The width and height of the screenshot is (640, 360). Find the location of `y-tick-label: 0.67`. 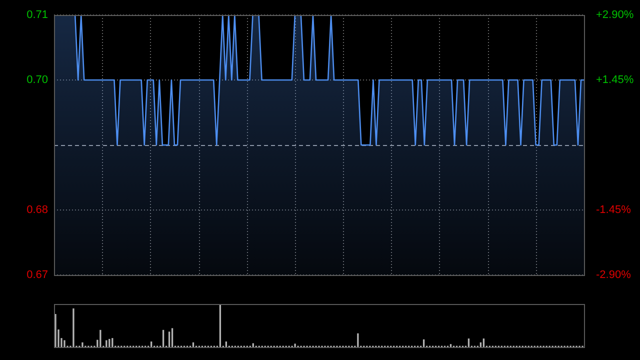

y-tick-label: 0.67 is located at coordinates (37, 275).